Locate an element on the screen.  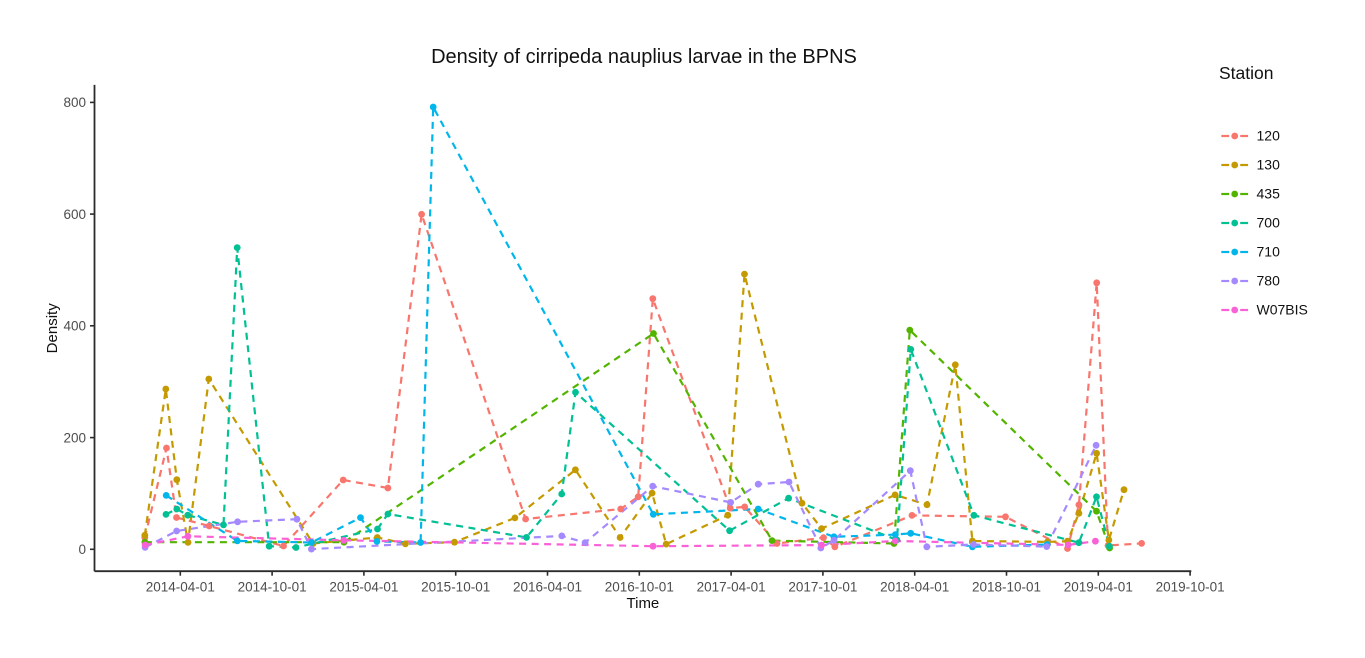
svg-text: 400 is located at coordinates (74, 326).